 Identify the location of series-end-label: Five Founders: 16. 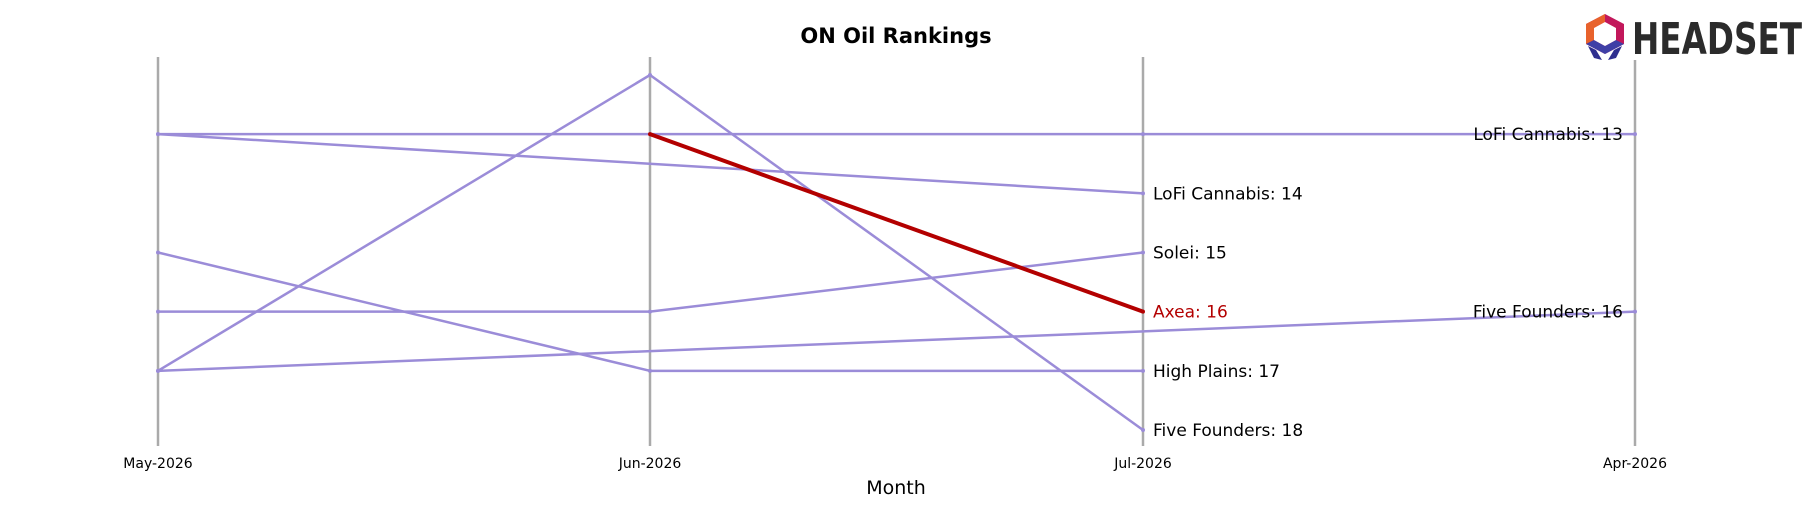
(1548, 313).